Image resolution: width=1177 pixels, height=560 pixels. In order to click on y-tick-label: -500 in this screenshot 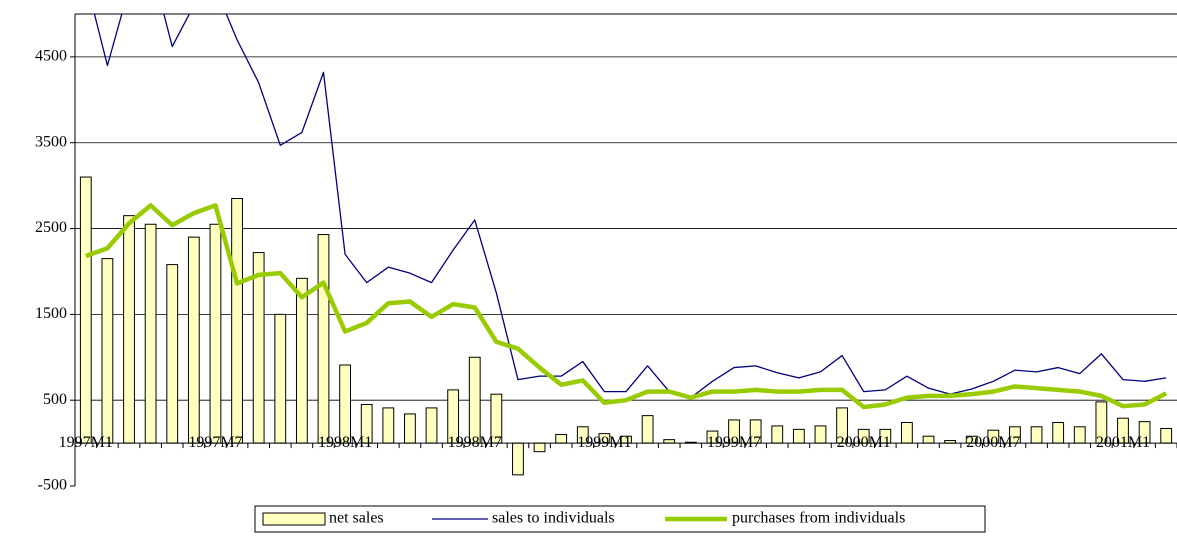, I will do `click(52, 485)`.